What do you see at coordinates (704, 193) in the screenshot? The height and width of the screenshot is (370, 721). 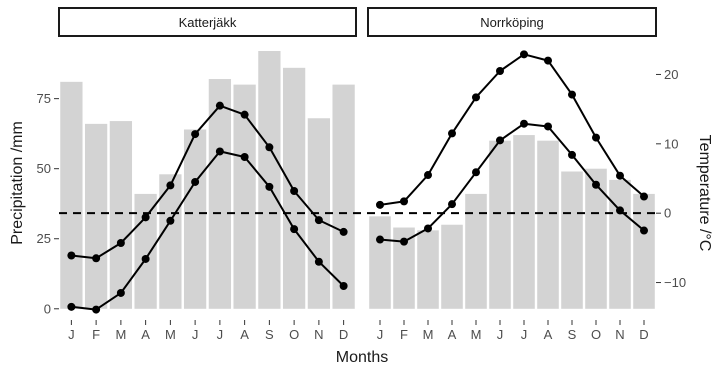 I see `y-axis-title-right: Temperature /°C` at bounding box center [704, 193].